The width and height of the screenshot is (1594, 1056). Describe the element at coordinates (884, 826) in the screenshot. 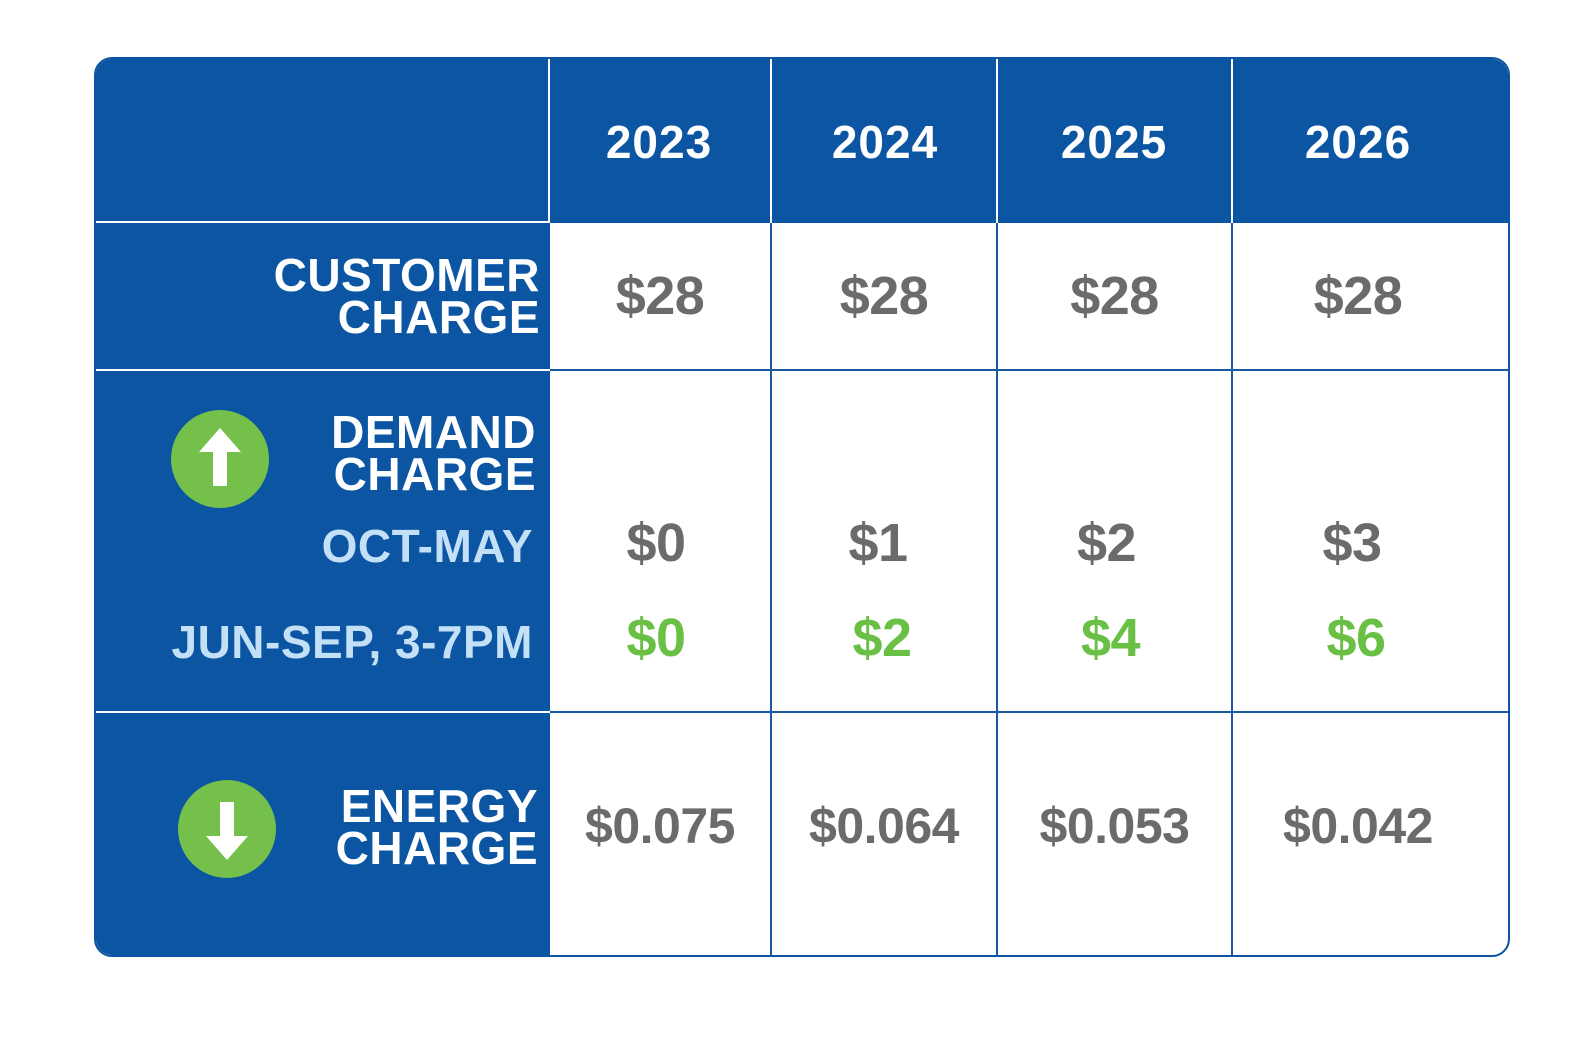

I see `cell-value: $0.064` at that location.